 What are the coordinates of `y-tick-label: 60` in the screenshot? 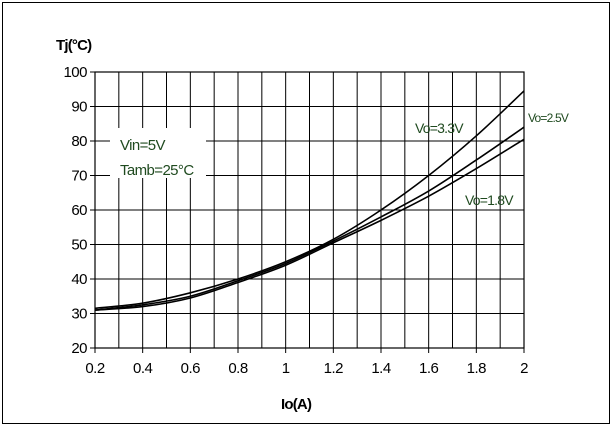 It's located at (79, 210).